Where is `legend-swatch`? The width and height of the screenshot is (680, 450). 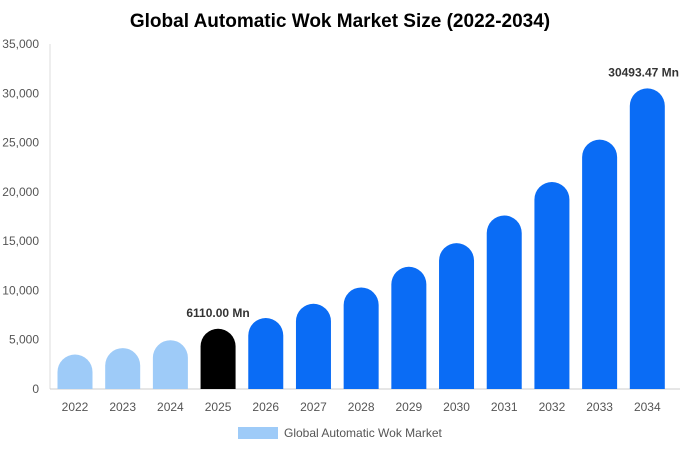
legend-swatch is located at coordinates (258, 433).